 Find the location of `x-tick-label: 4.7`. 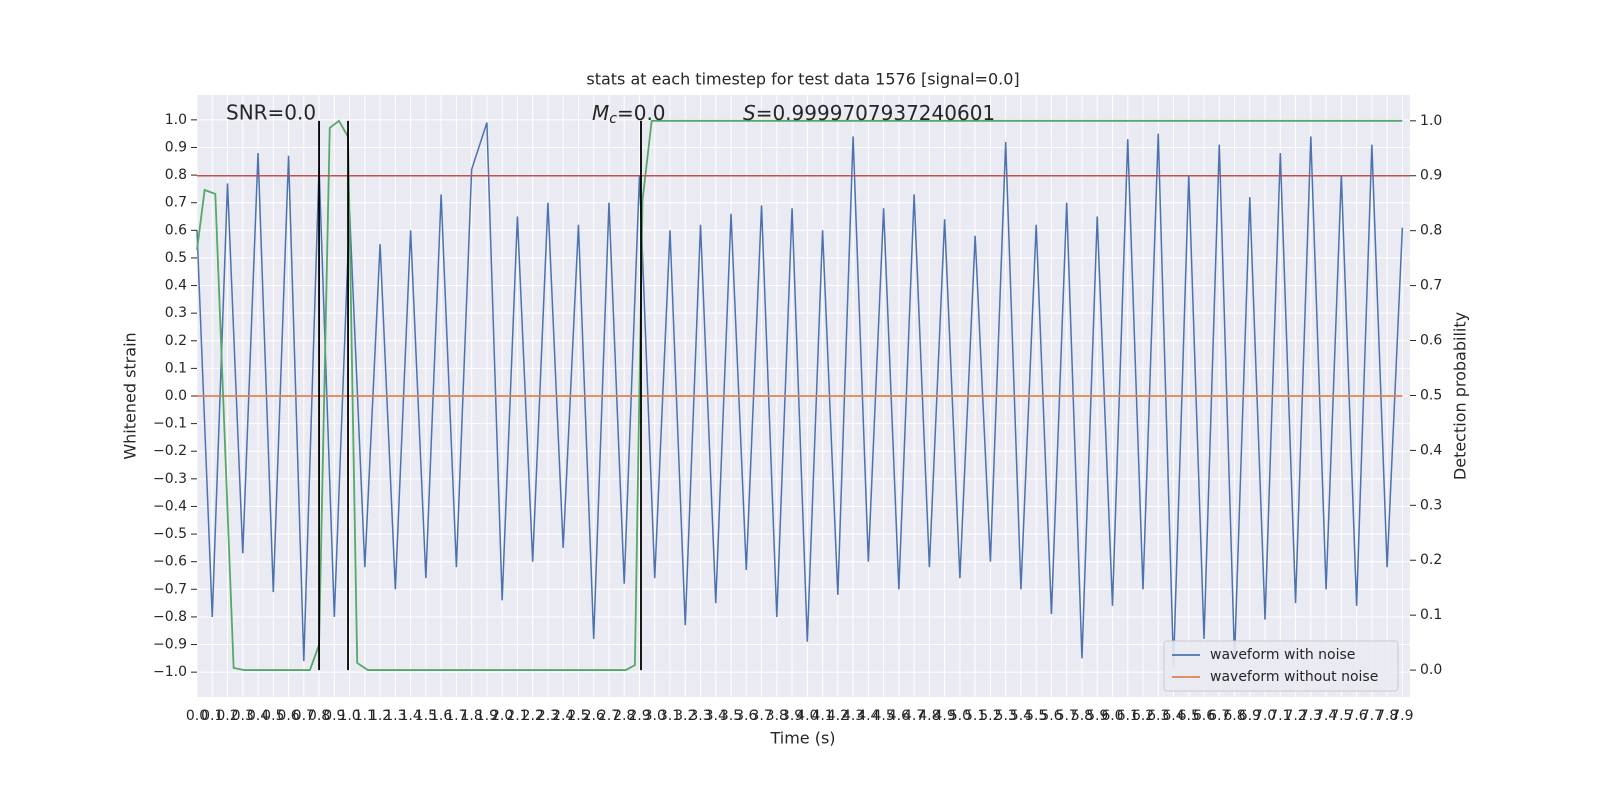

x-tick-label: 4.7 is located at coordinates (914, 716).